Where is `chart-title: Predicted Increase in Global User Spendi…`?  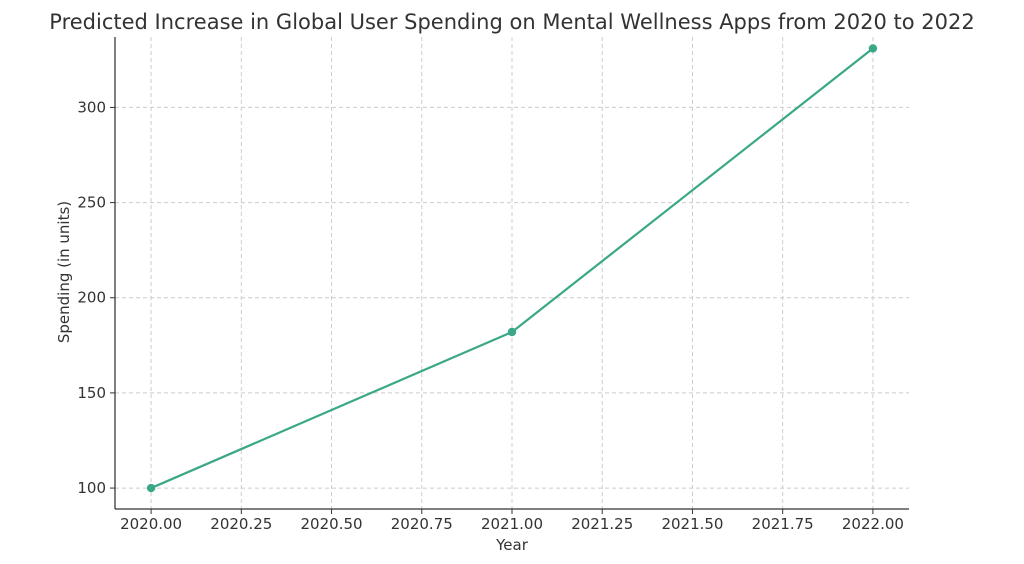
chart-title: Predicted Increase in Global User Spendi… is located at coordinates (511, 22).